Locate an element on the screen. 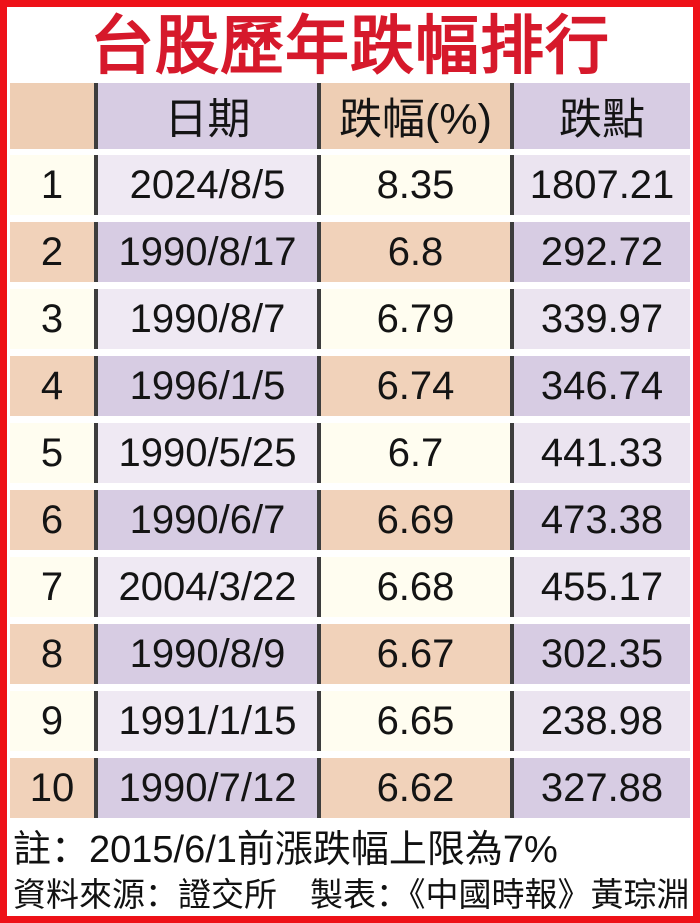 The image size is (700, 923). header-cell-date: 日期 is located at coordinates (205, 116).